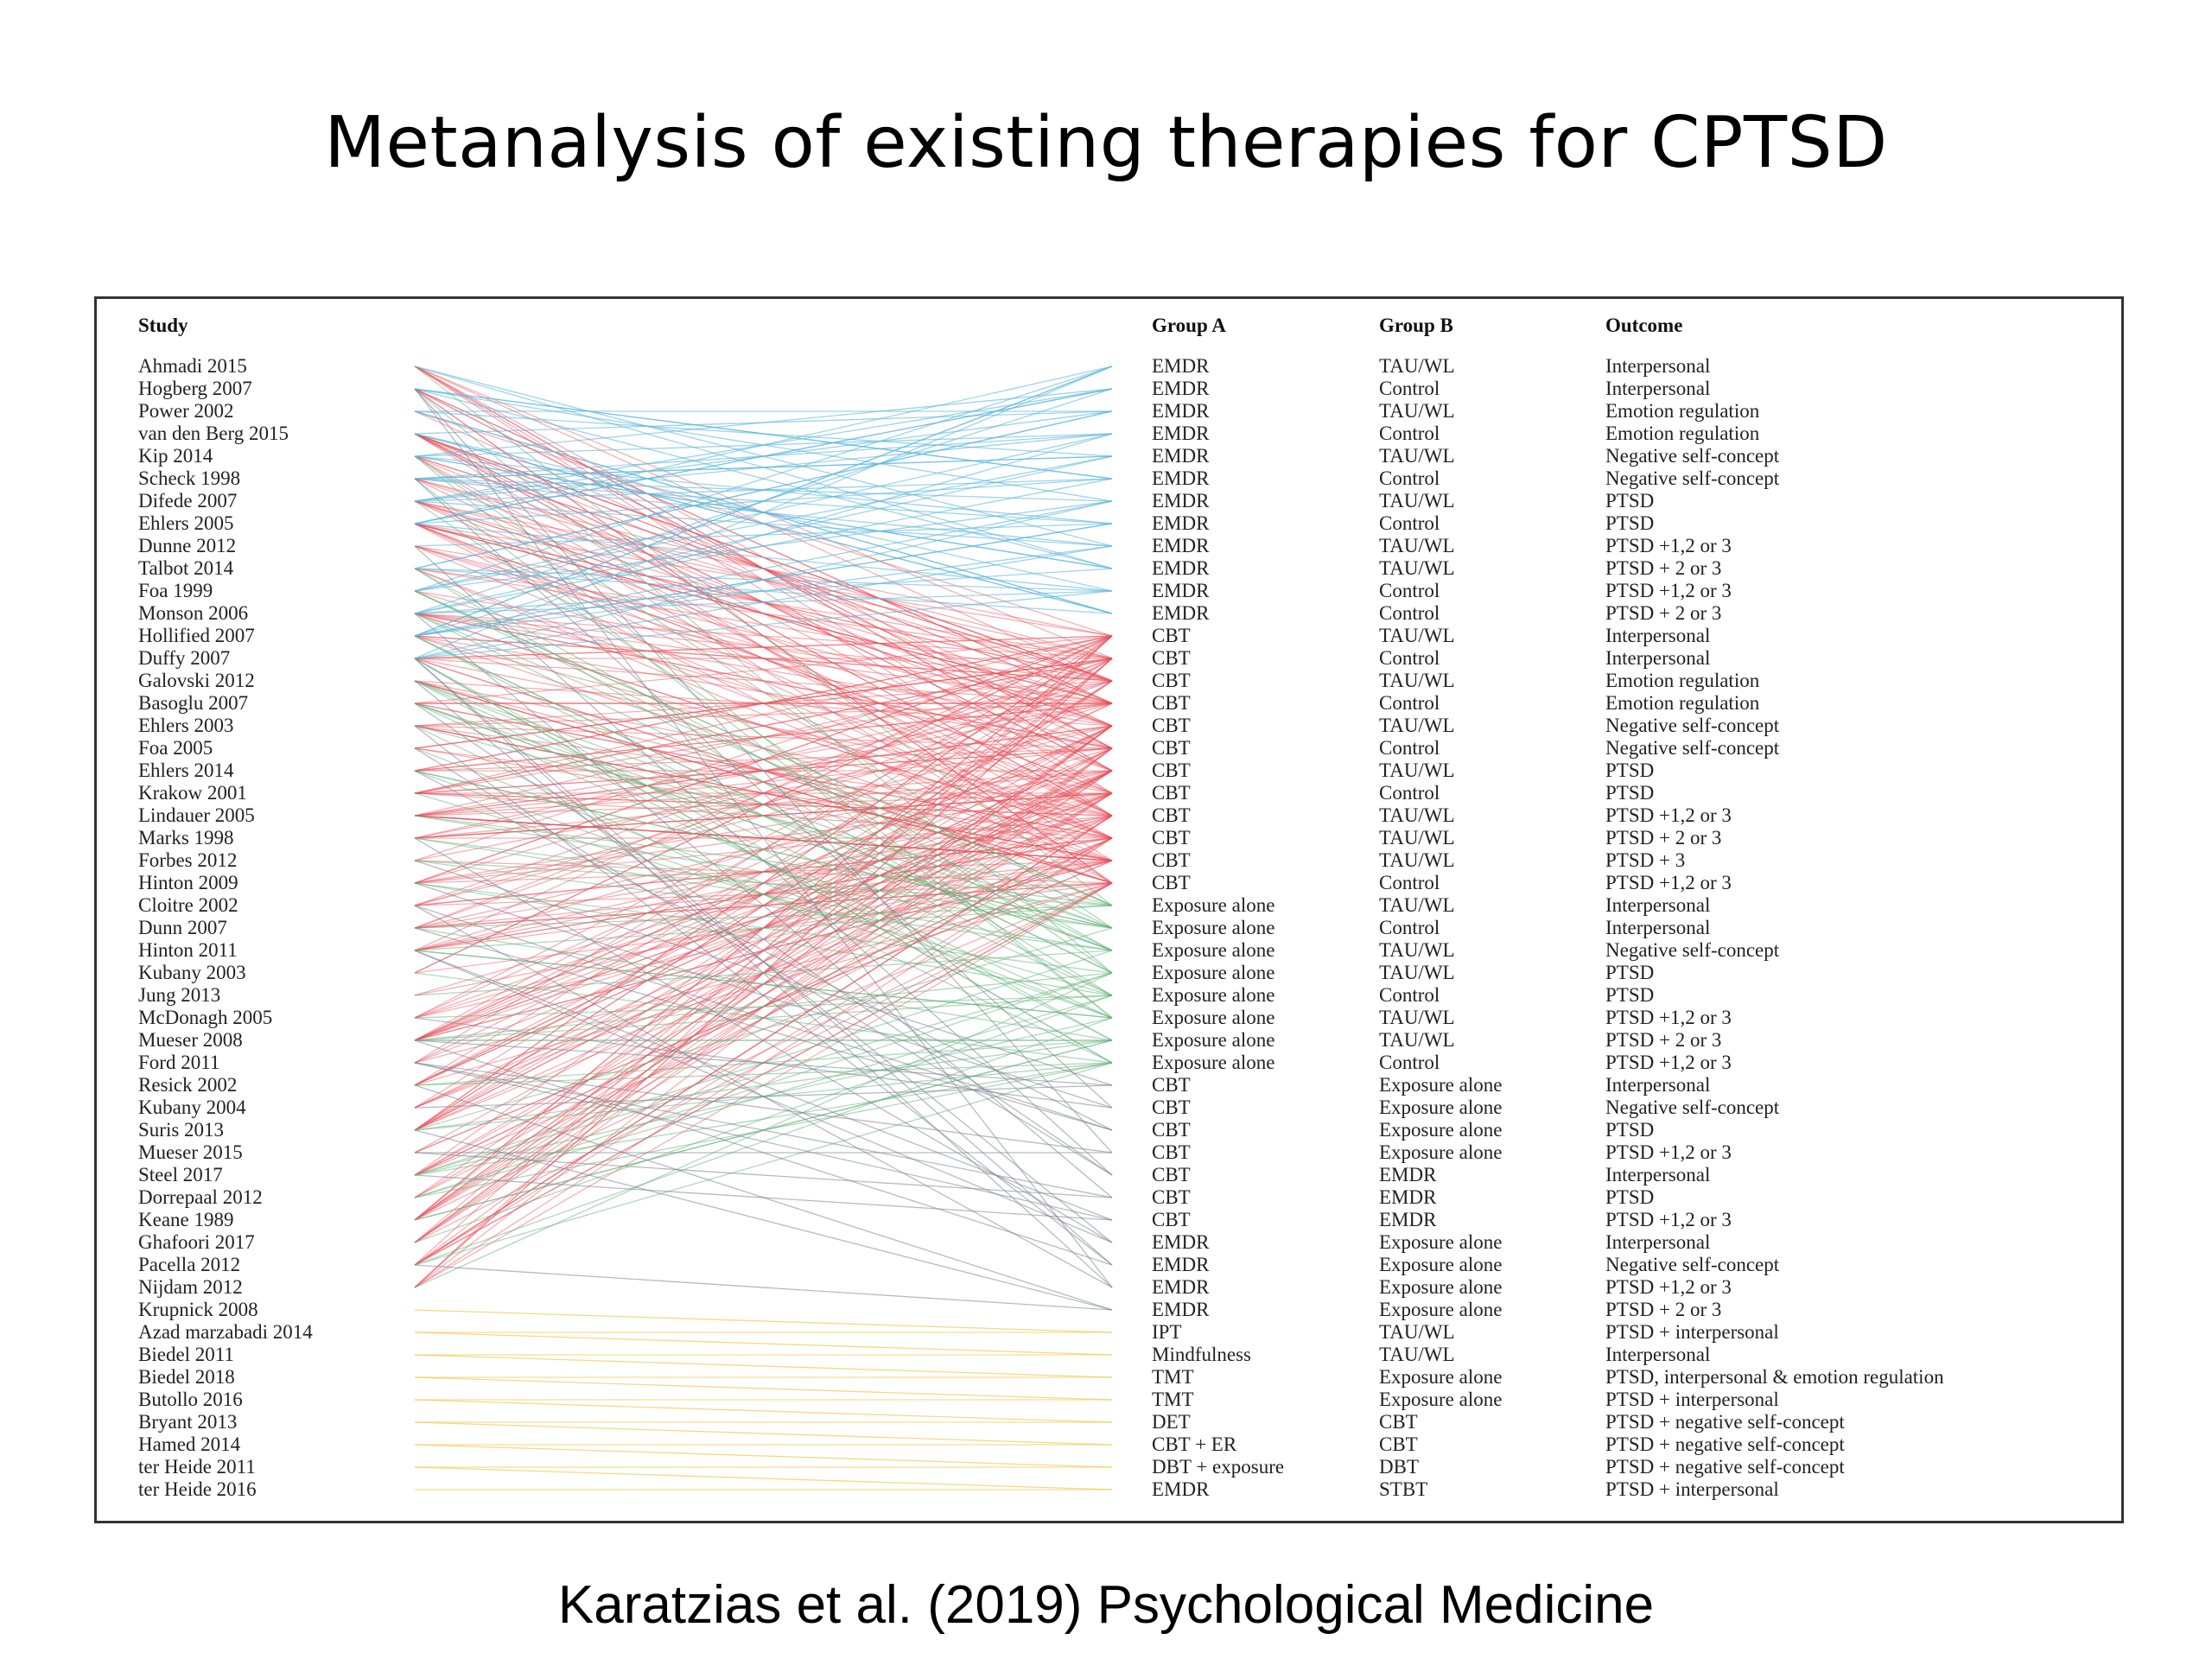 This screenshot has height=1659, width=2212. What do you see at coordinates (1416, 325) in the screenshot?
I see `header-group-b: Group B` at bounding box center [1416, 325].